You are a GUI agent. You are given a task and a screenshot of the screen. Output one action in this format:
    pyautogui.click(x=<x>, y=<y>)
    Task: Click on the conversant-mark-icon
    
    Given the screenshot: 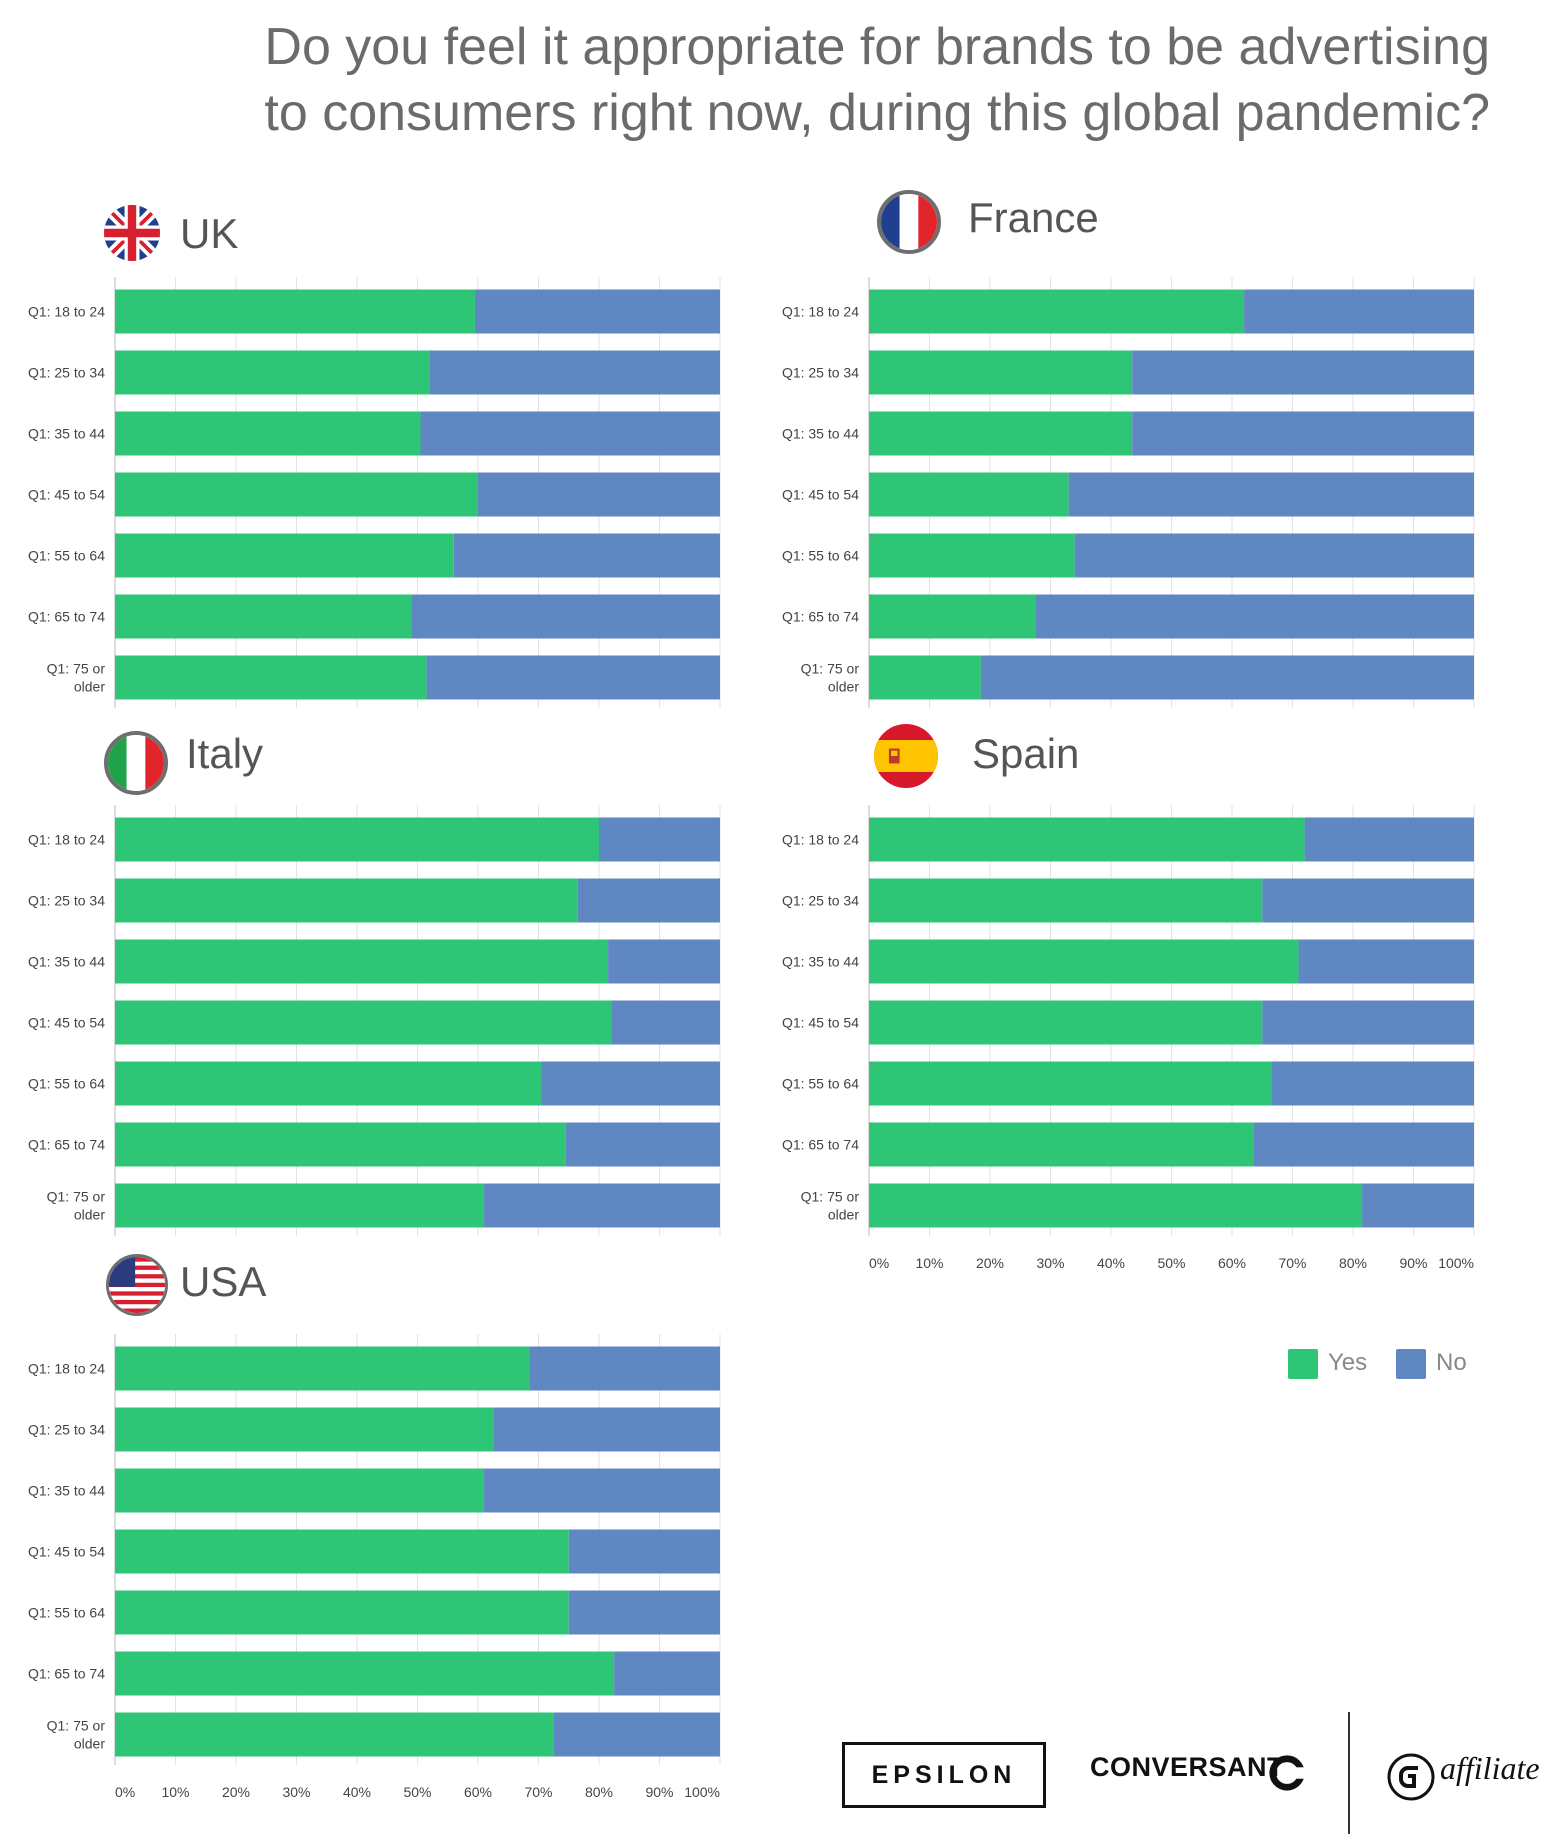 What is the action you would take?
    pyautogui.click(x=1287, y=1773)
    